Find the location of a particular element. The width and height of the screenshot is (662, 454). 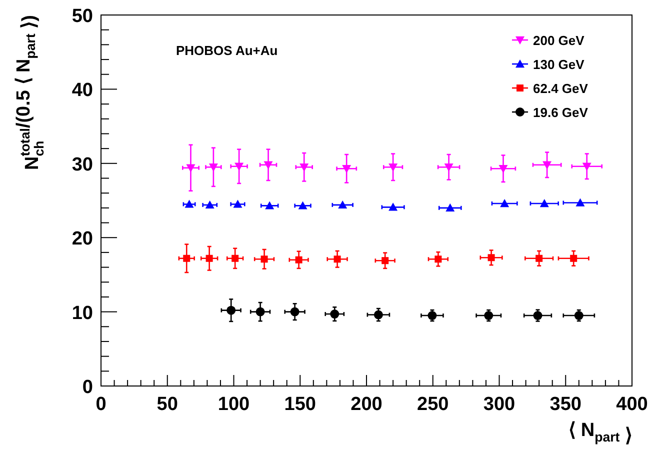

y-tick-label: 10 is located at coordinates (82, 313).